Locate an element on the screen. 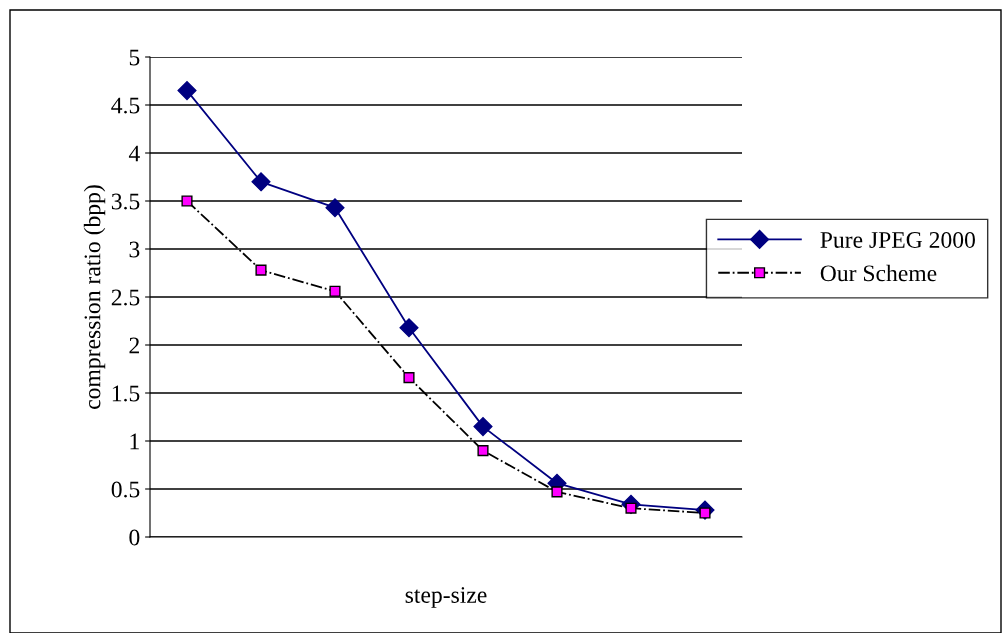 This screenshot has height=633, width=1002. legend-label: Our Scheme is located at coordinates (878, 273).